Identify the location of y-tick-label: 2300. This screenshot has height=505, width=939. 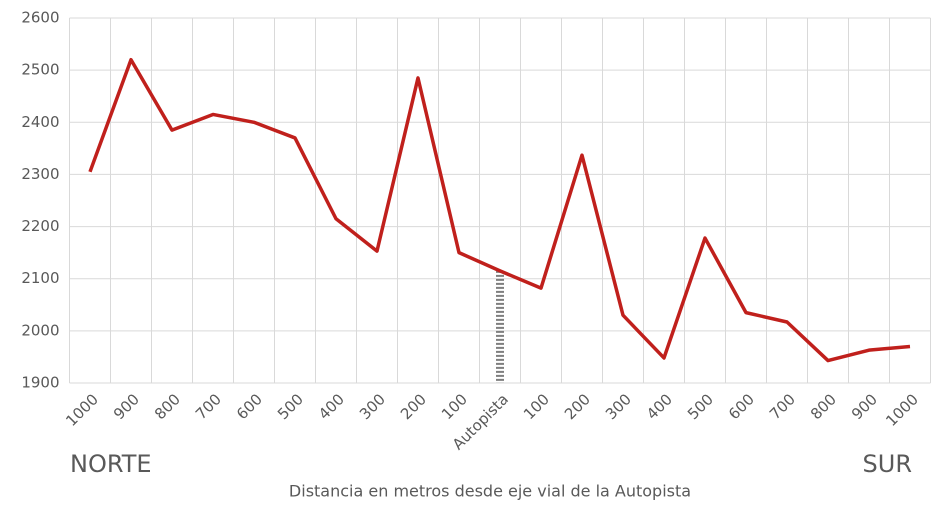
(40, 174).